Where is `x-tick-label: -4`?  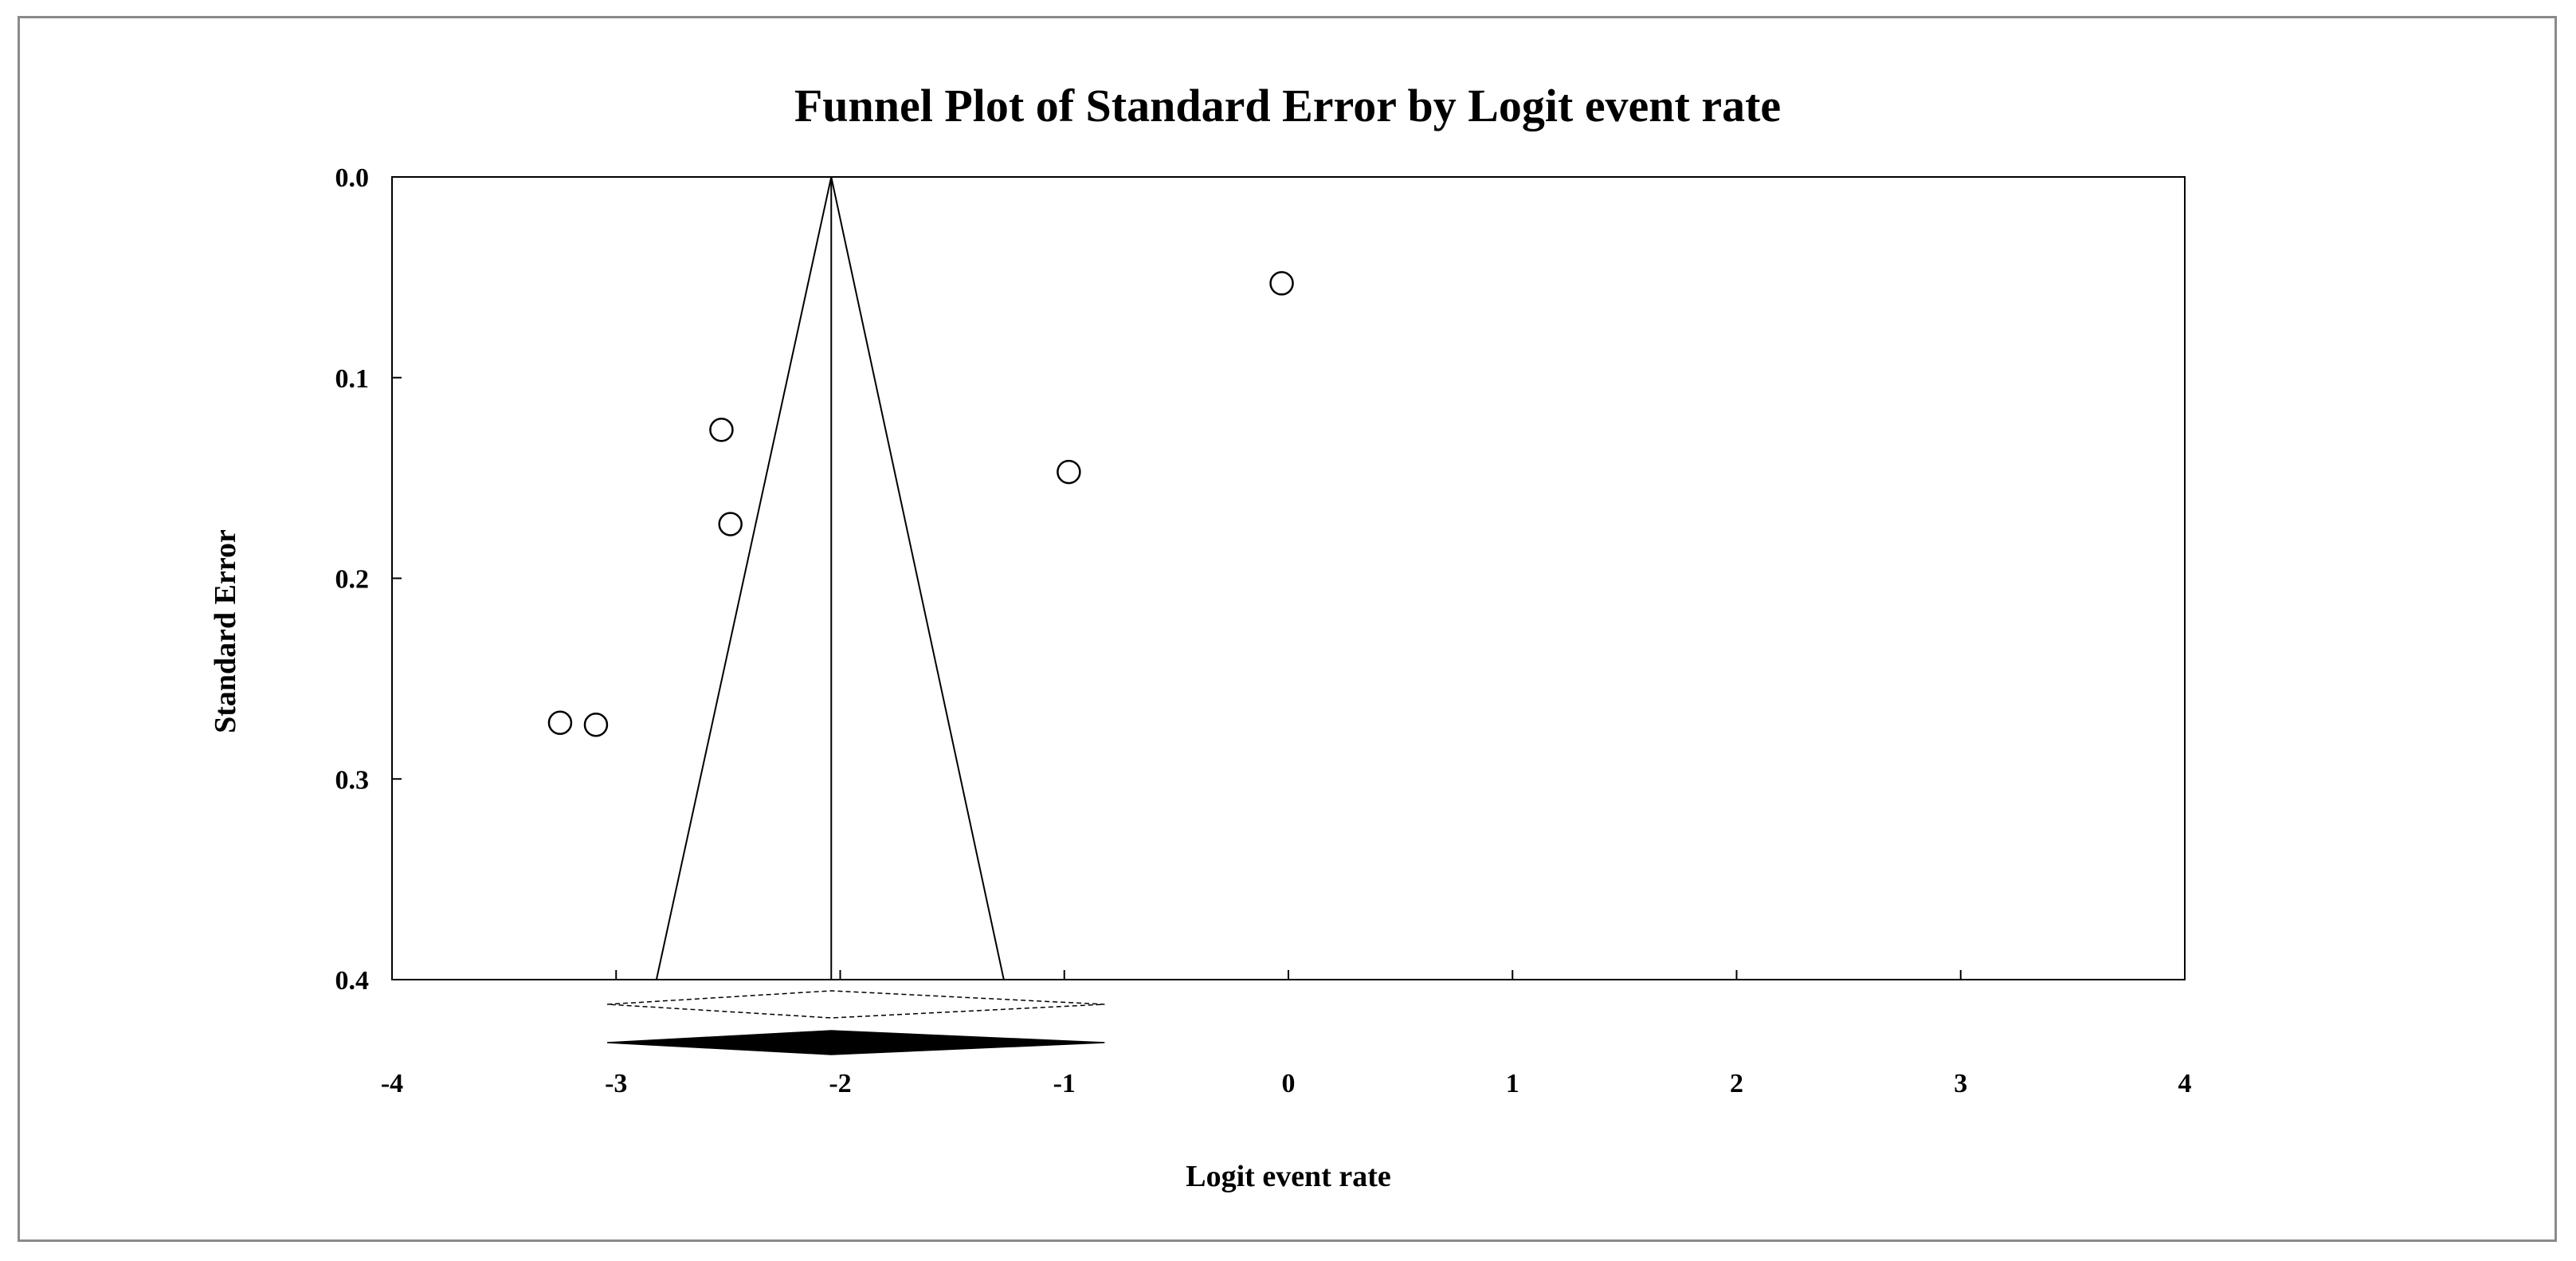 x-tick-label: -4 is located at coordinates (392, 1083).